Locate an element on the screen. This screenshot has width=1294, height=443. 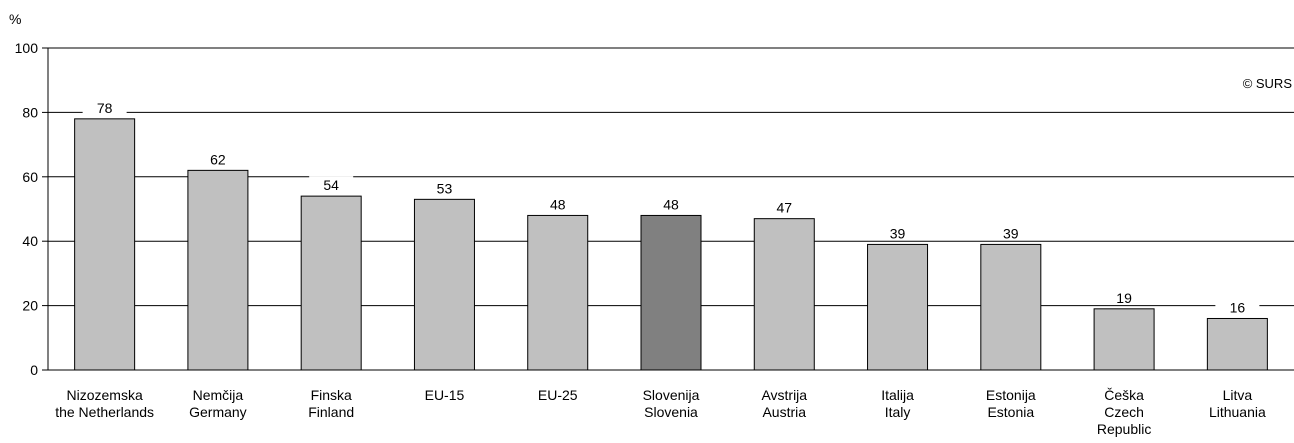
category-label: Austria is located at coordinates (784, 412).